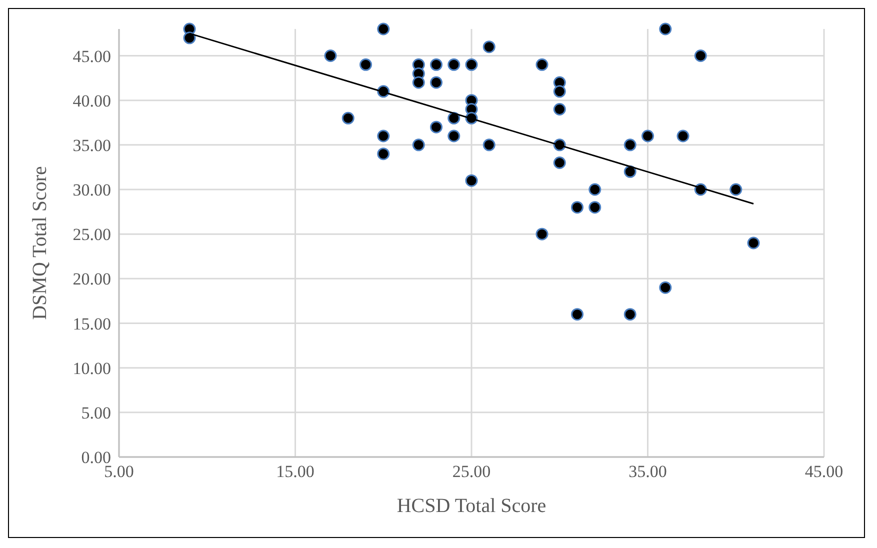  I want to click on x-tick-label: 45.00, so click(824, 472).